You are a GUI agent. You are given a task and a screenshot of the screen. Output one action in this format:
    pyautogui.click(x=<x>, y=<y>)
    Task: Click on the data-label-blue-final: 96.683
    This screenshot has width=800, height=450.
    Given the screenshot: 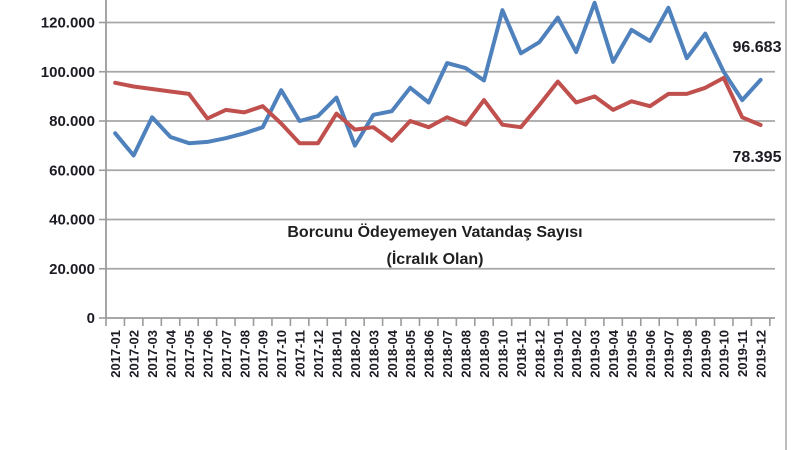 What is the action you would take?
    pyautogui.click(x=757, y=47)
    